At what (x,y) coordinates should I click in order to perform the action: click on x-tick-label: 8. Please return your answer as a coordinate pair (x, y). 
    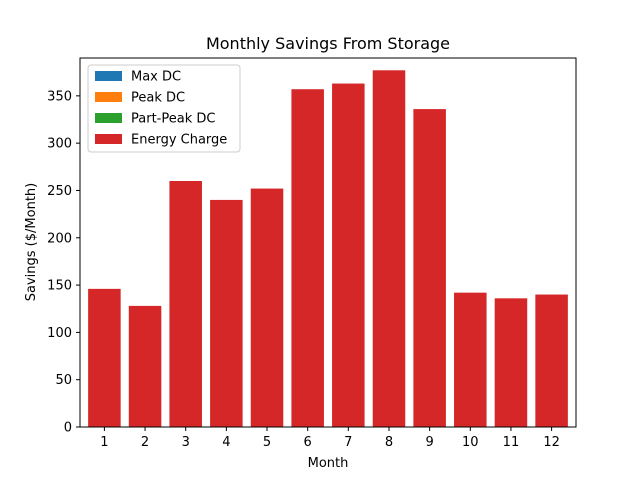
    Looking at the image, I should click on (389, 442).